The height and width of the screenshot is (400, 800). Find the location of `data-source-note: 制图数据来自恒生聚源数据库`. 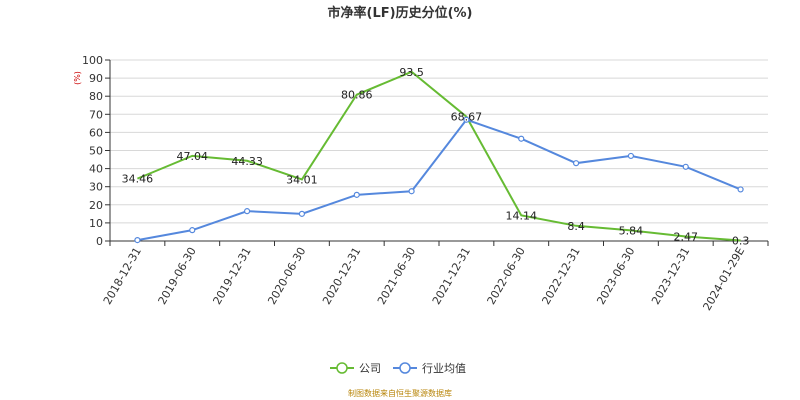

data-source-note: 制图数据来自恒生聚源数据库 is located at coordinates (400, 393).